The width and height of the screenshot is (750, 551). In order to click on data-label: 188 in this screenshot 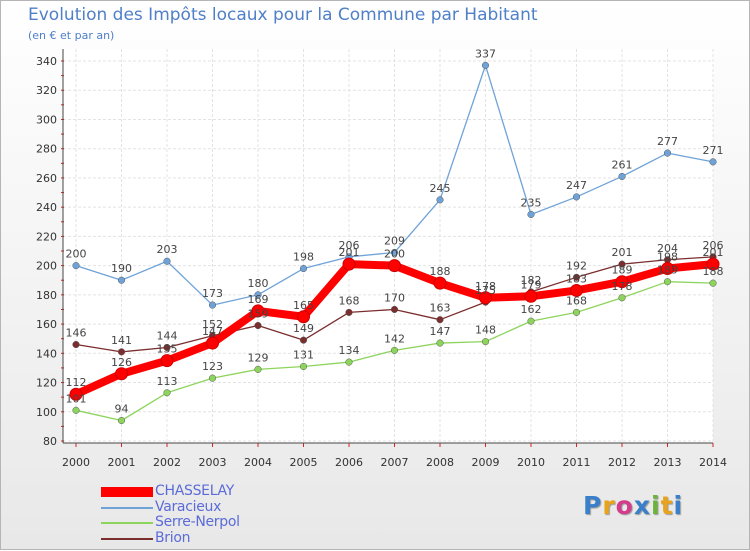, I will do `click(713, 271)`.